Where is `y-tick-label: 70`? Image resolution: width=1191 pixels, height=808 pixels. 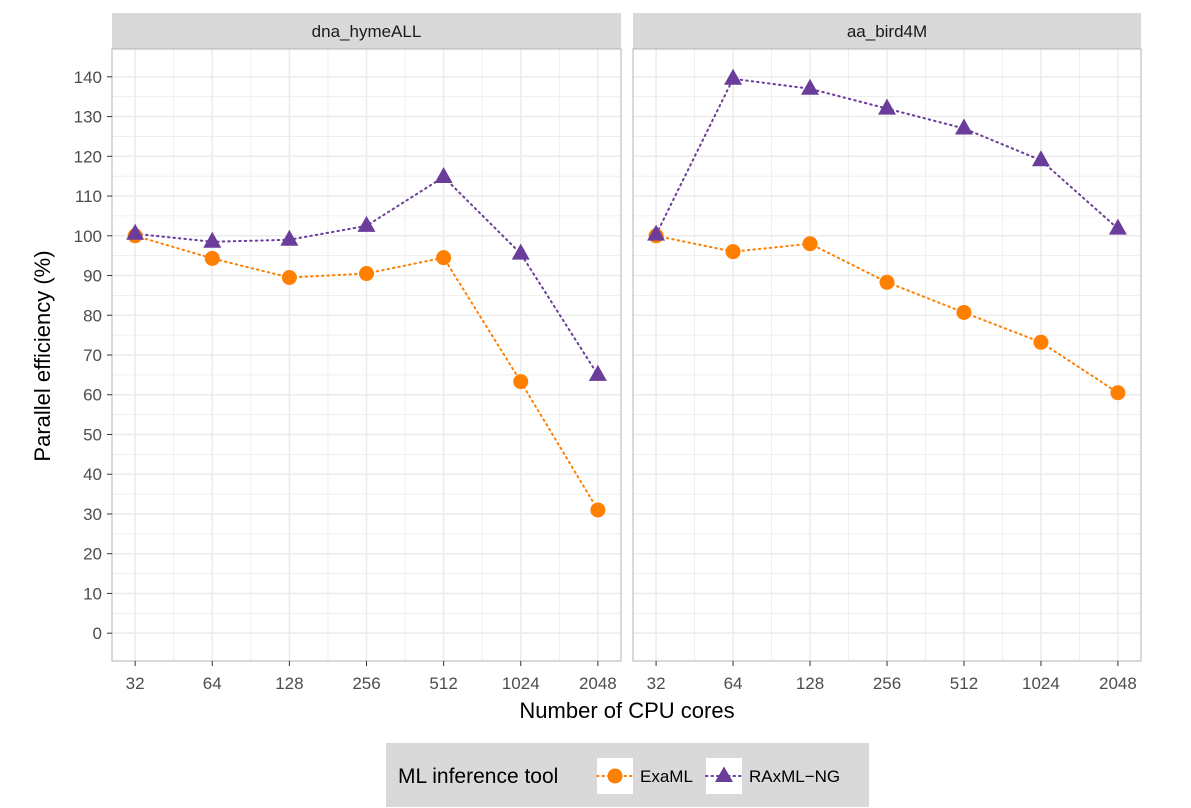 y-tick-label: 70 is located at coordinates (92, 355).